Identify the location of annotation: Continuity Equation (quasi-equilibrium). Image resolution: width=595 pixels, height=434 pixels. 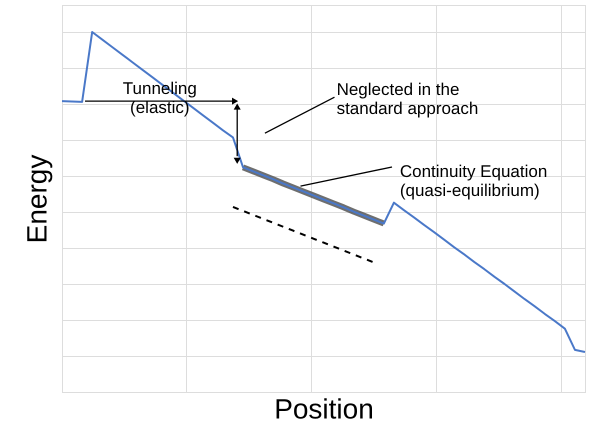
(474, 181).